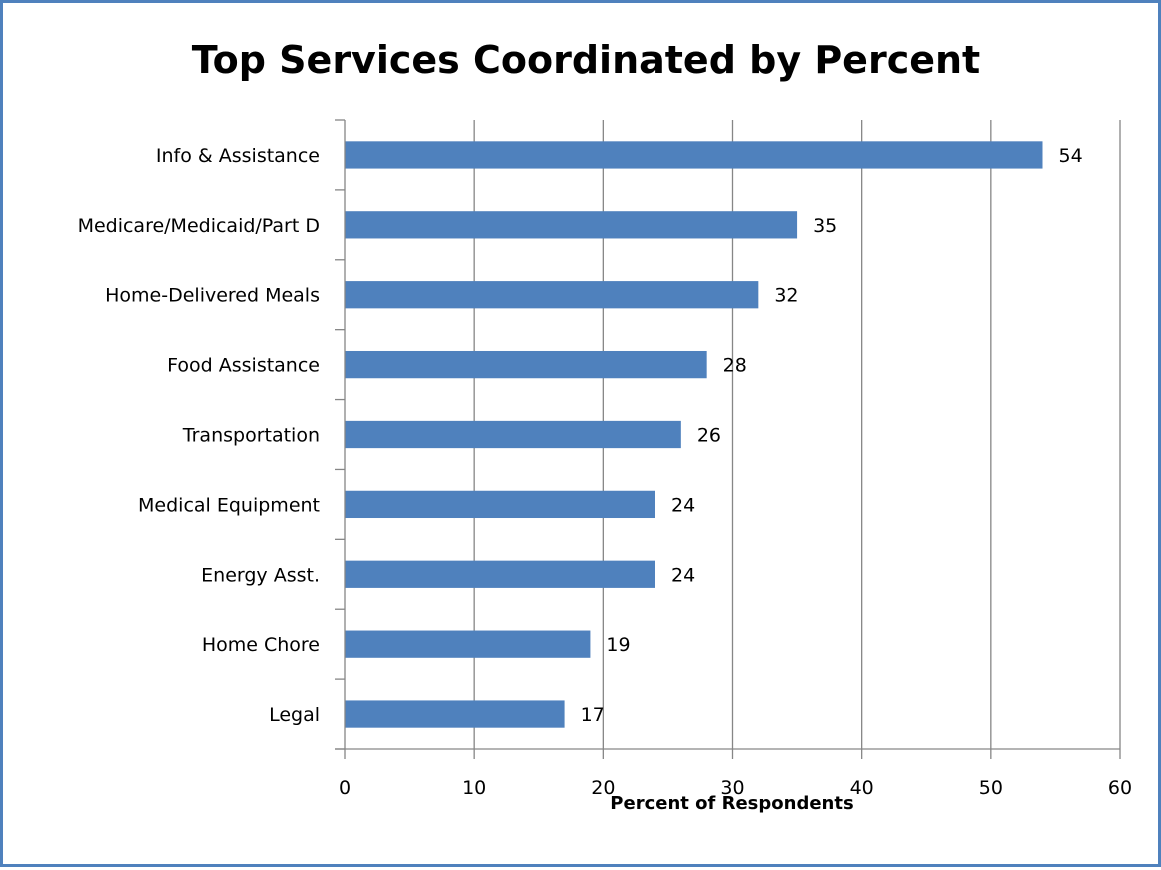  What do you see at coordinates (199, 226) in the screenshot?
I see `category-label-1: Medicare/Medicaid/Part D` at bounding box center [199, 226].